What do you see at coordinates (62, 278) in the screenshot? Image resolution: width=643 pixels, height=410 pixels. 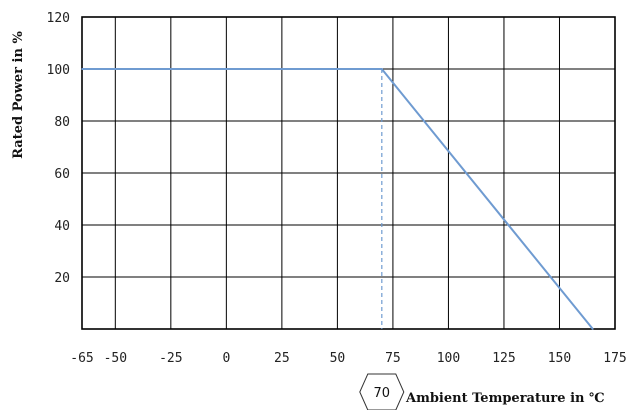 I see `y-tick-label: 20` at bounding box center [62, 278].